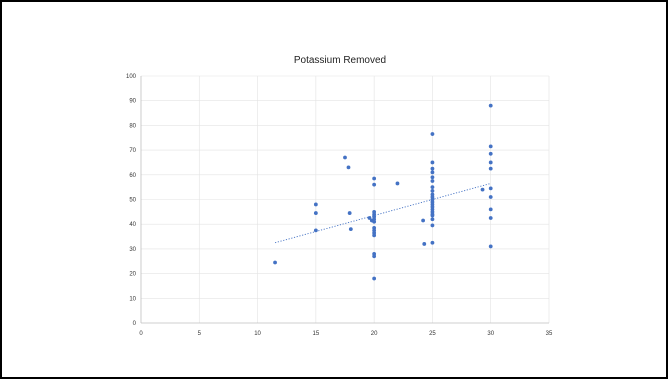 The image size is (668, 379). Describe the element at coordinates (132, 151) in the screenshot. I see `y-tick-label: 70` at that location.